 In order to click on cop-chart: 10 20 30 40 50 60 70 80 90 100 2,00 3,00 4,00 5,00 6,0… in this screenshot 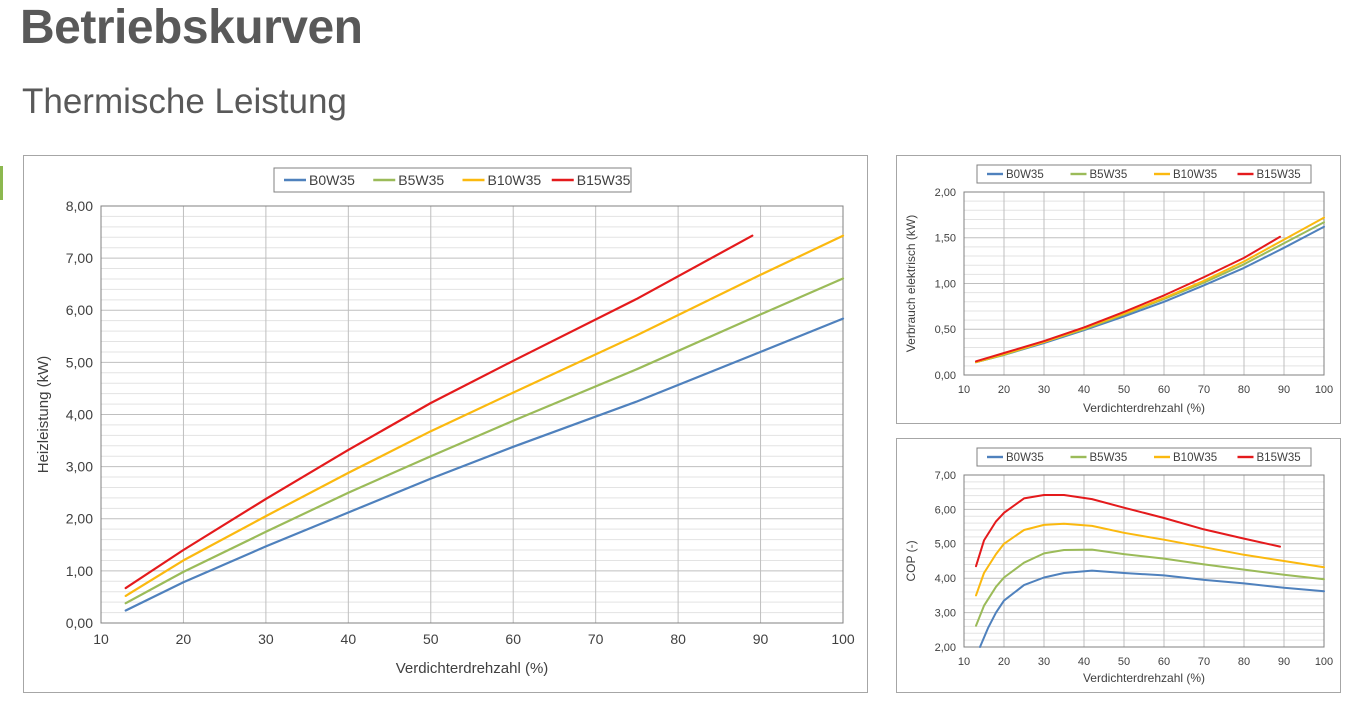, I will do `click(1118, 566)`.